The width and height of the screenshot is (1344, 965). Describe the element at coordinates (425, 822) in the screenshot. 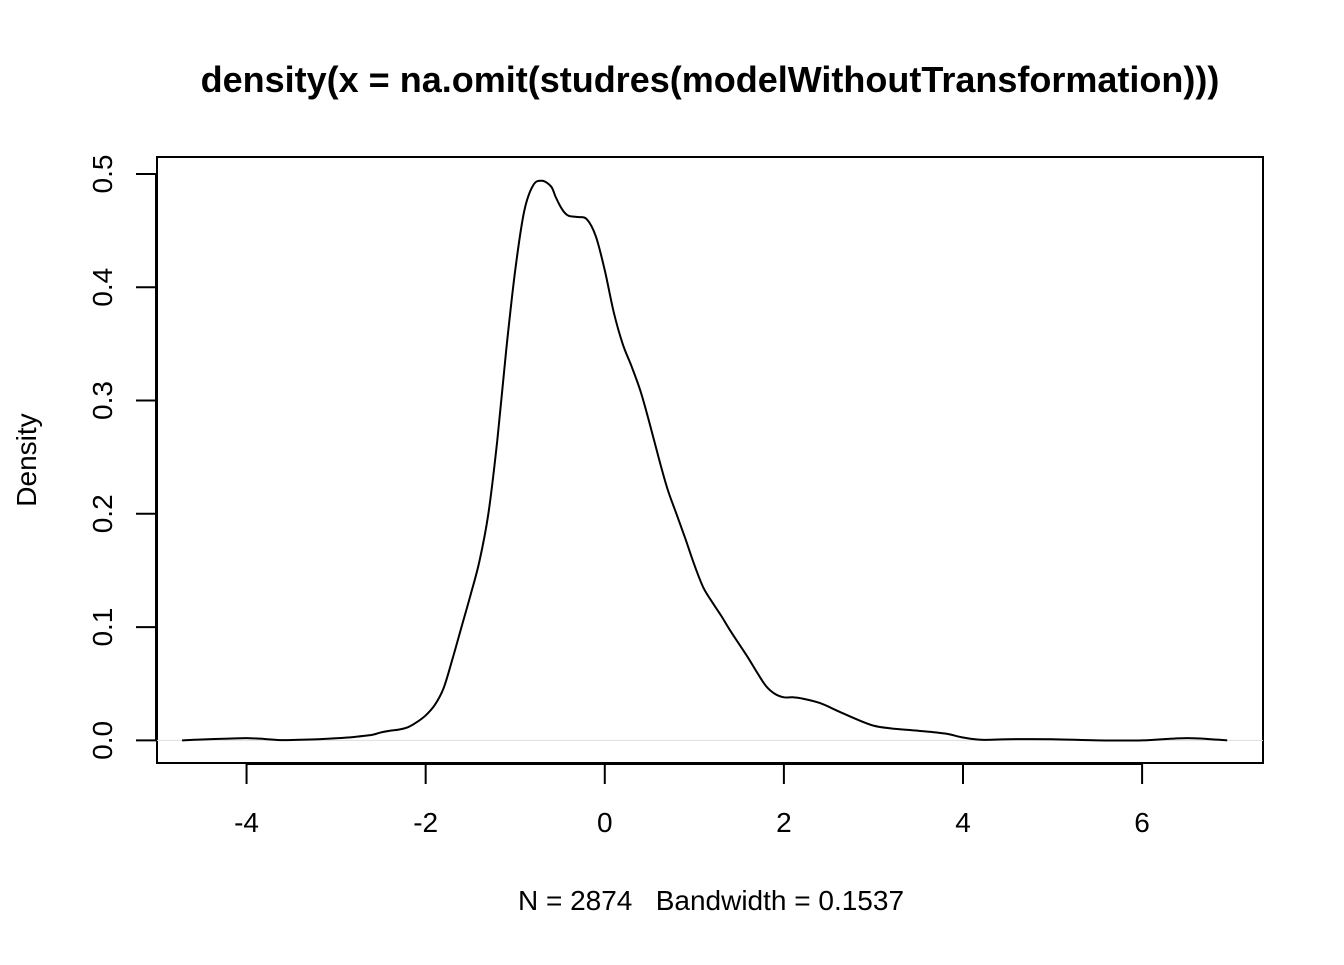

I see `x-tick-label: -2` at that location.